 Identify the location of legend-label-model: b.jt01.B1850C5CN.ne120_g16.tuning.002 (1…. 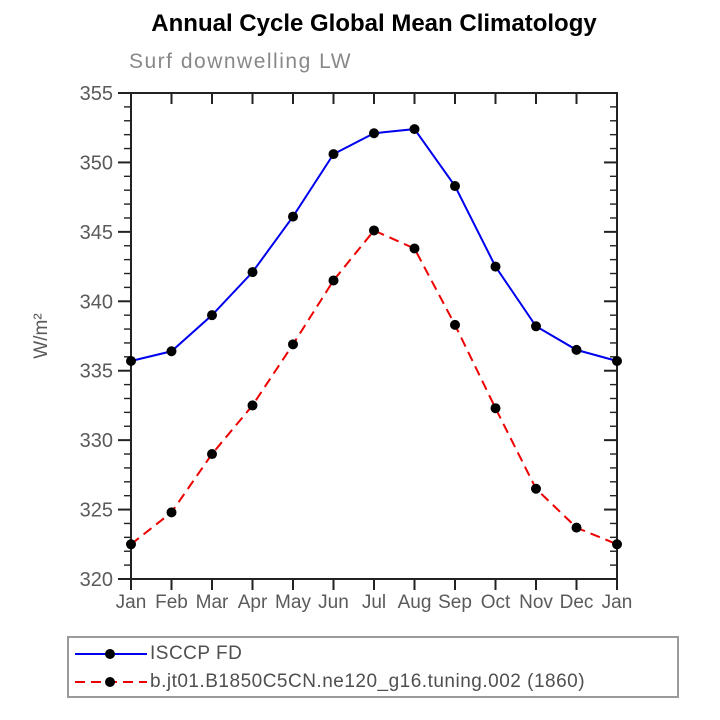
(368, 681).